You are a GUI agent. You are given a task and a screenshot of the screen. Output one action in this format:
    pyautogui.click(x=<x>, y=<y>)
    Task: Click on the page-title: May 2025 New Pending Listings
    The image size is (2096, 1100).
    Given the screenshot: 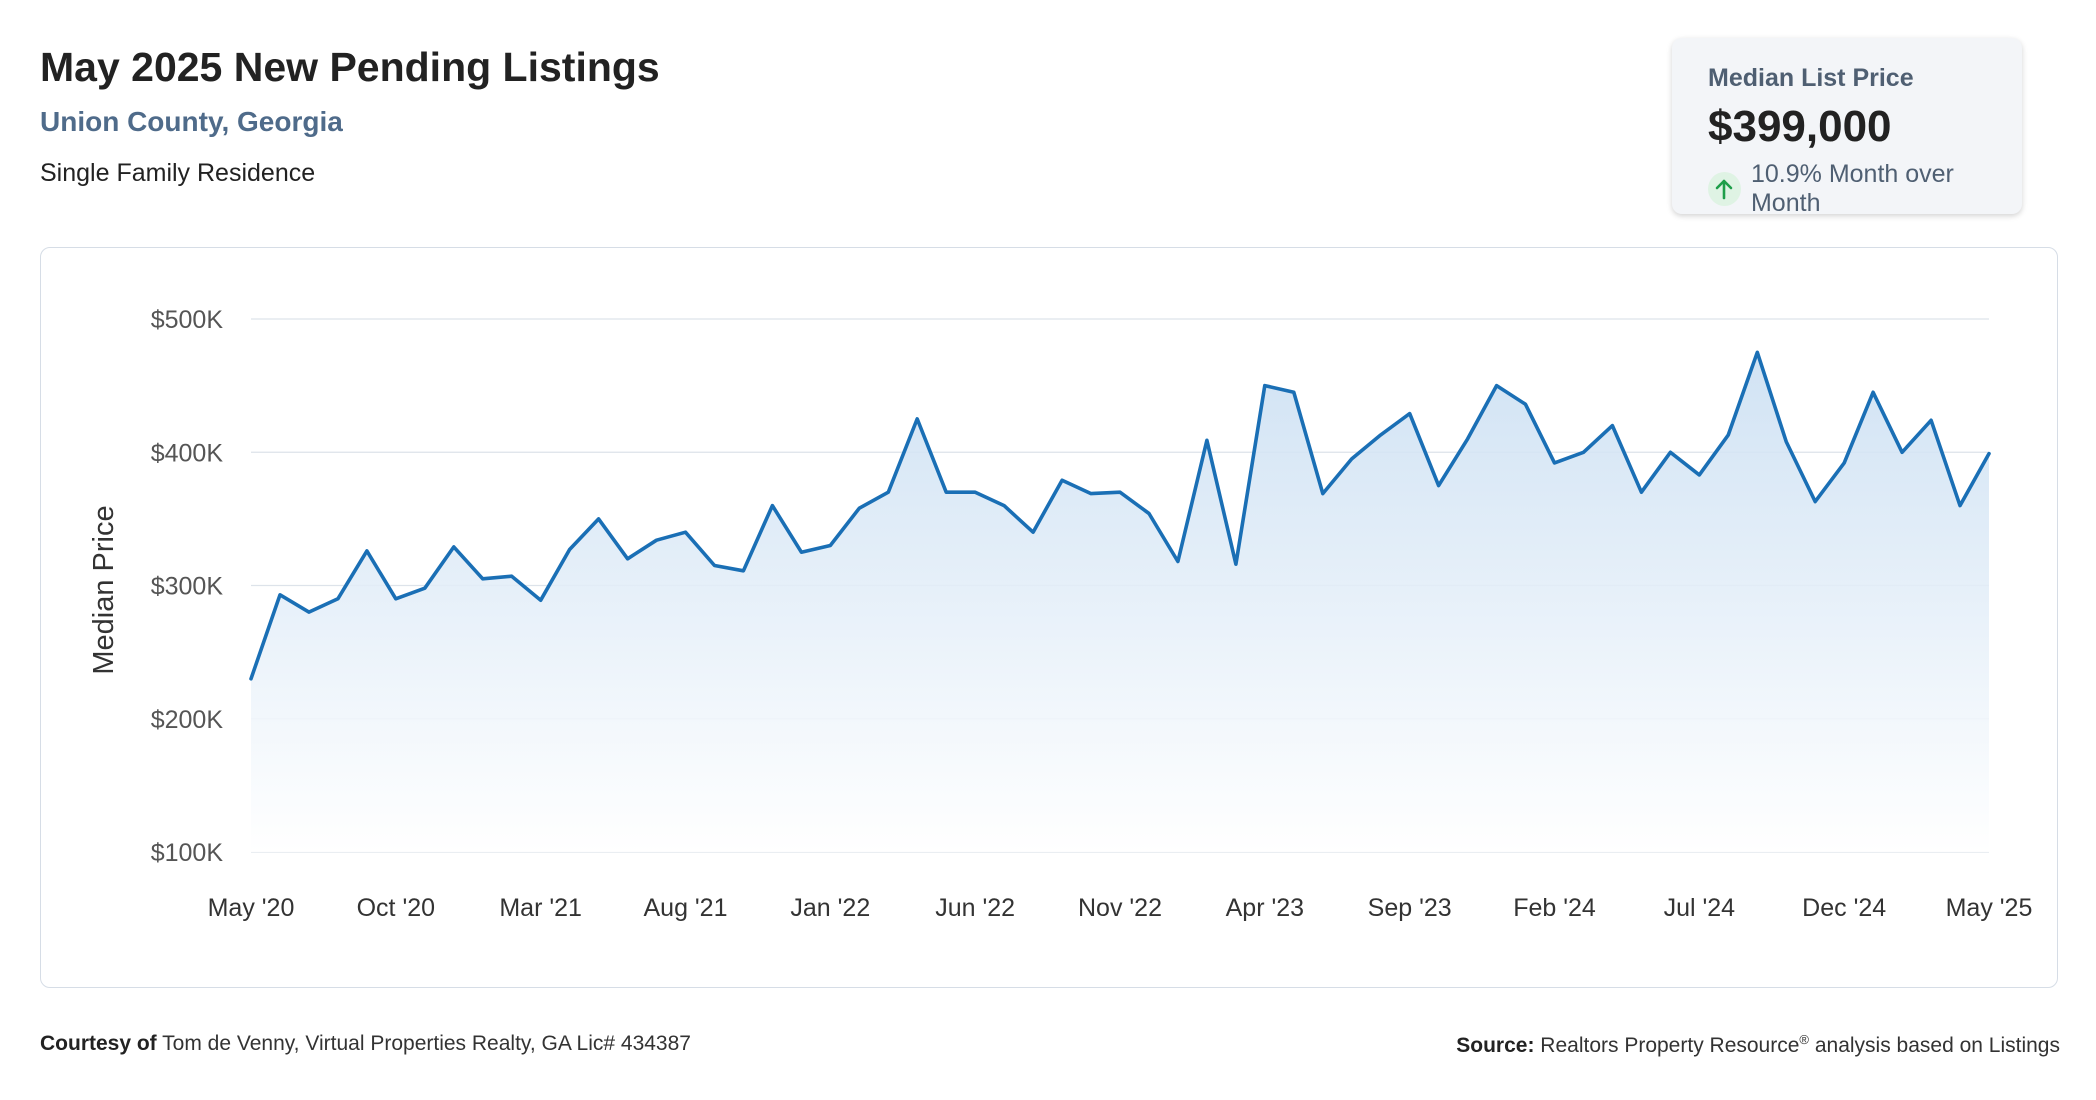 What is the action you would take?
    pyautogui.click(x=350, y=67)
    